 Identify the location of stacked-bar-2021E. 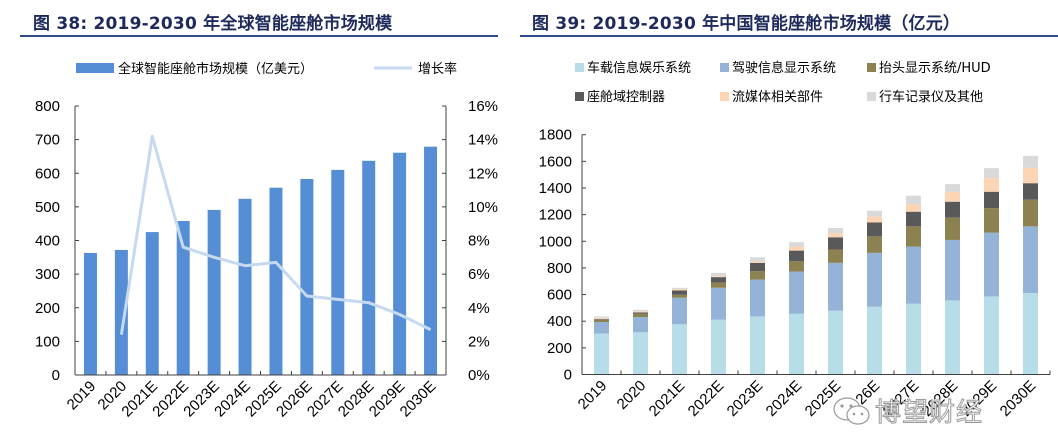
(679, 331).